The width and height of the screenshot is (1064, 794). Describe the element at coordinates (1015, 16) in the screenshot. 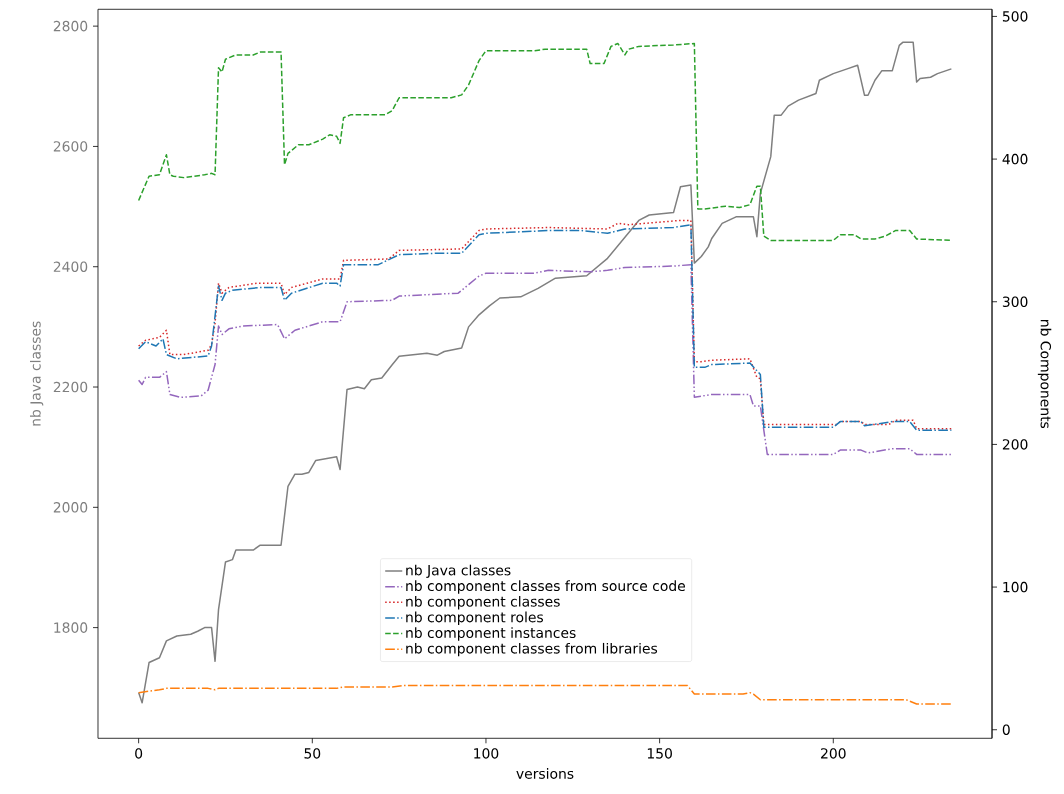

I see `y2-tick-label: 500` at that location.